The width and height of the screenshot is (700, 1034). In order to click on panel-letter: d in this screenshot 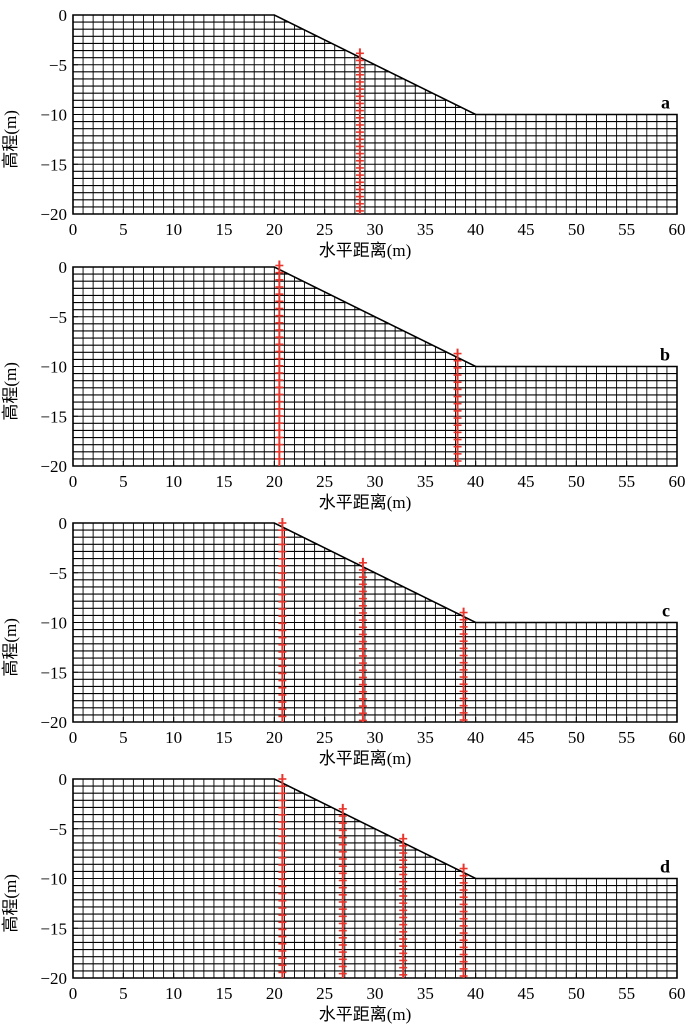, I will do `click(665, 867)`.